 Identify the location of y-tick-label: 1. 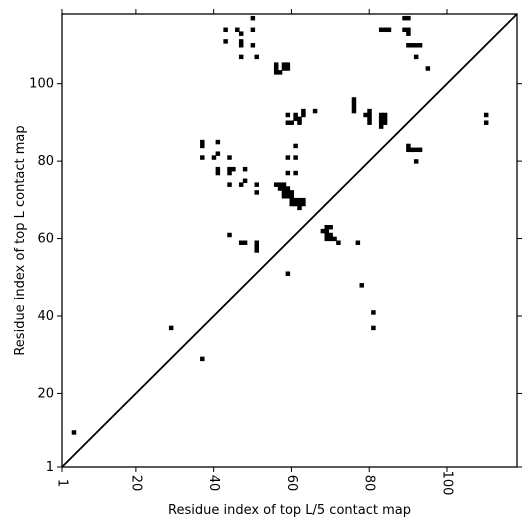
(50, 467).